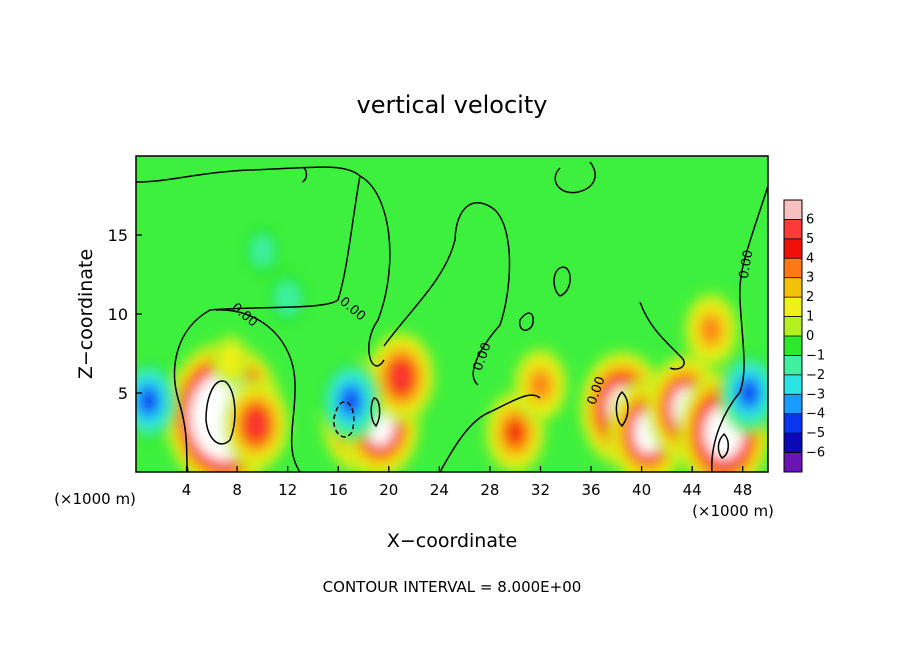  What do you see at coordinates (733, 511) in the screenshot?
I see `x-unit-label-right: (×1000 m)` at bounding box center [733, 511].